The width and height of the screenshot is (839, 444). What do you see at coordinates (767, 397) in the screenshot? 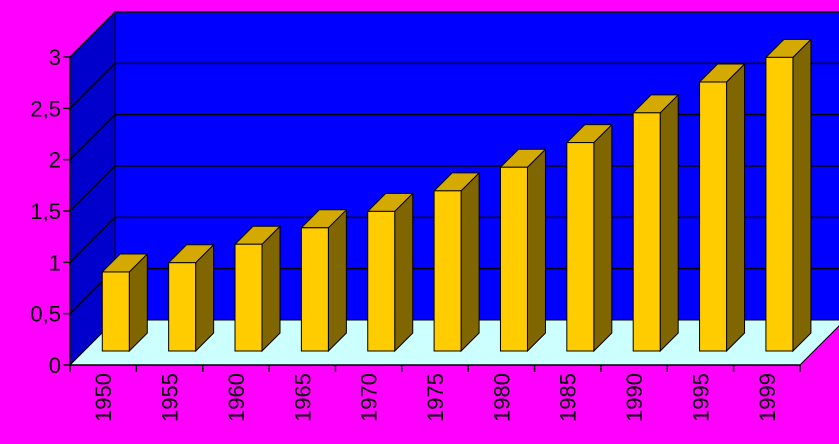
I see `x-tick-label-1999: 1999` at bounding box center [767, 397].